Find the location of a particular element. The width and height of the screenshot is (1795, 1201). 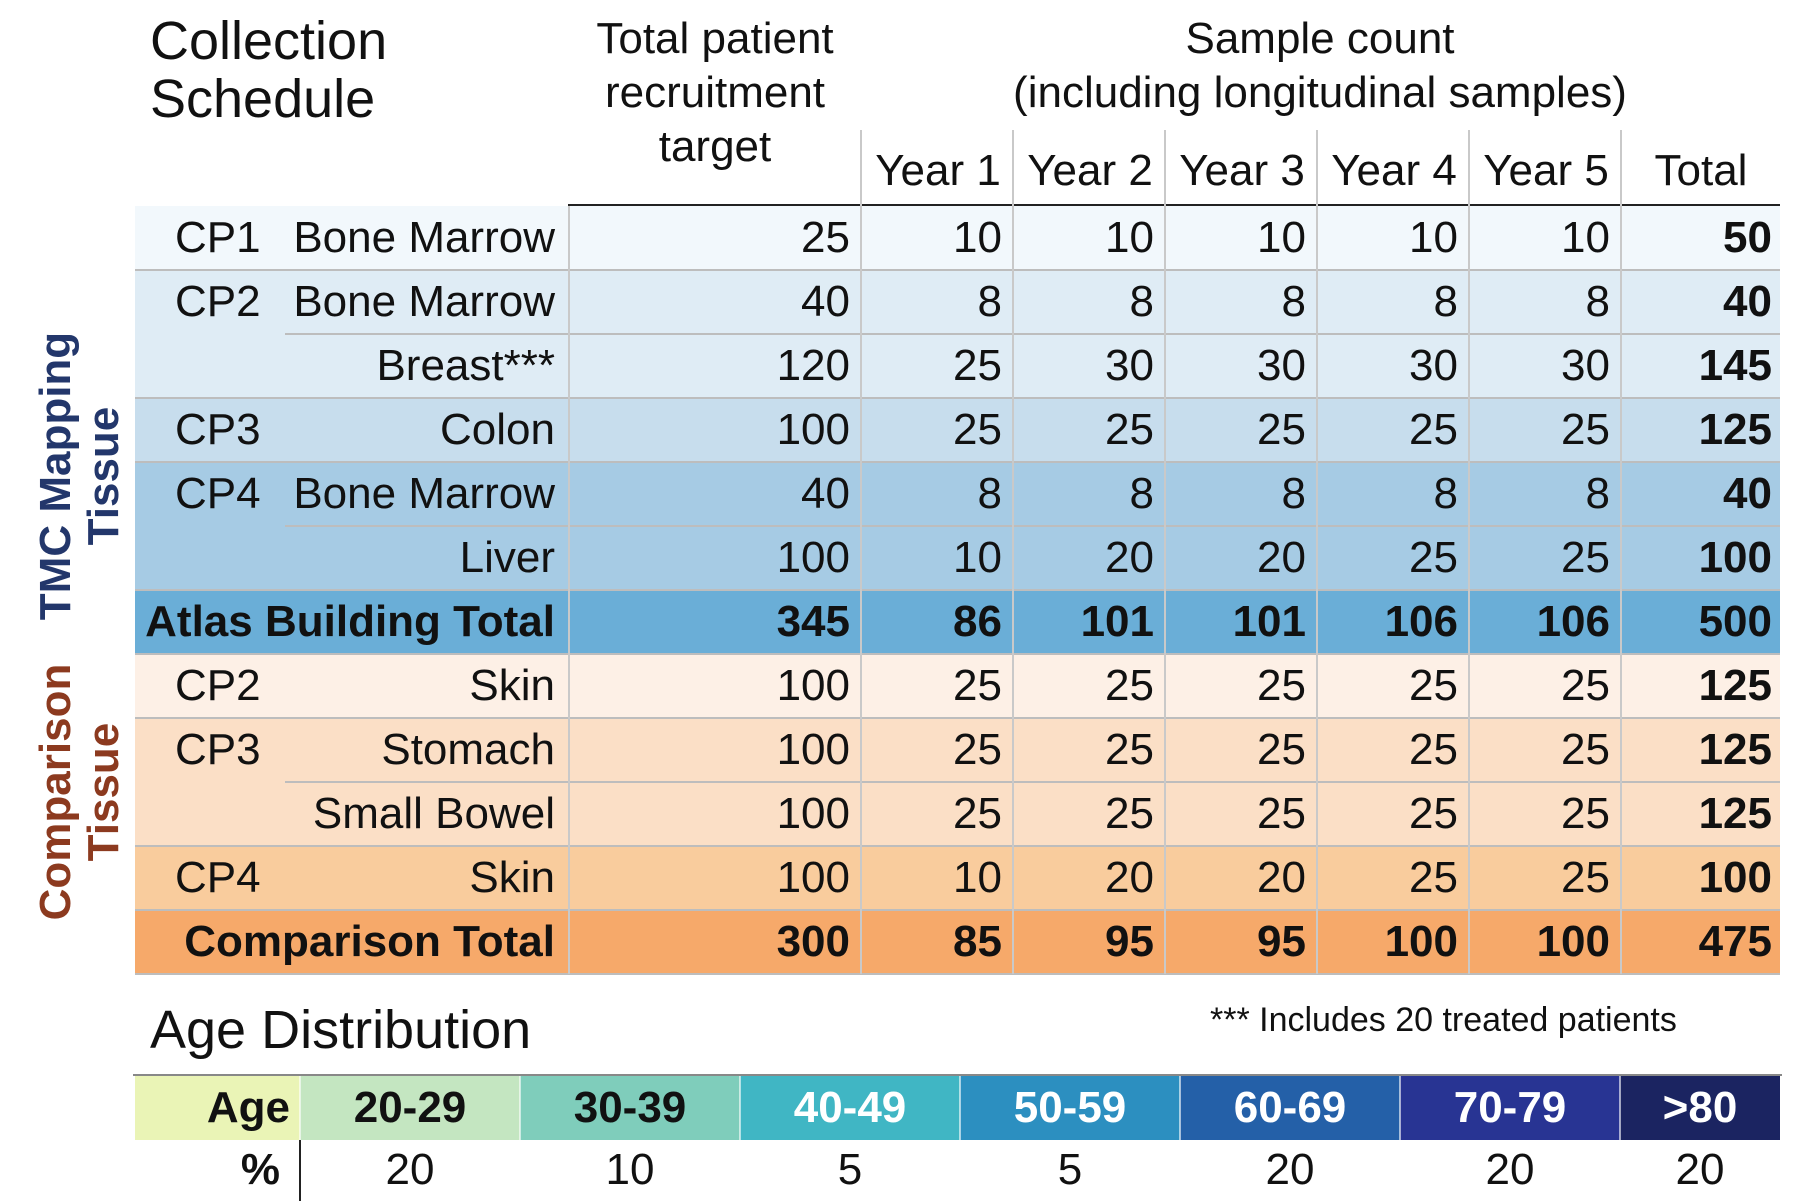

year-4-value: 30 is located at coordinates (1433, 365).